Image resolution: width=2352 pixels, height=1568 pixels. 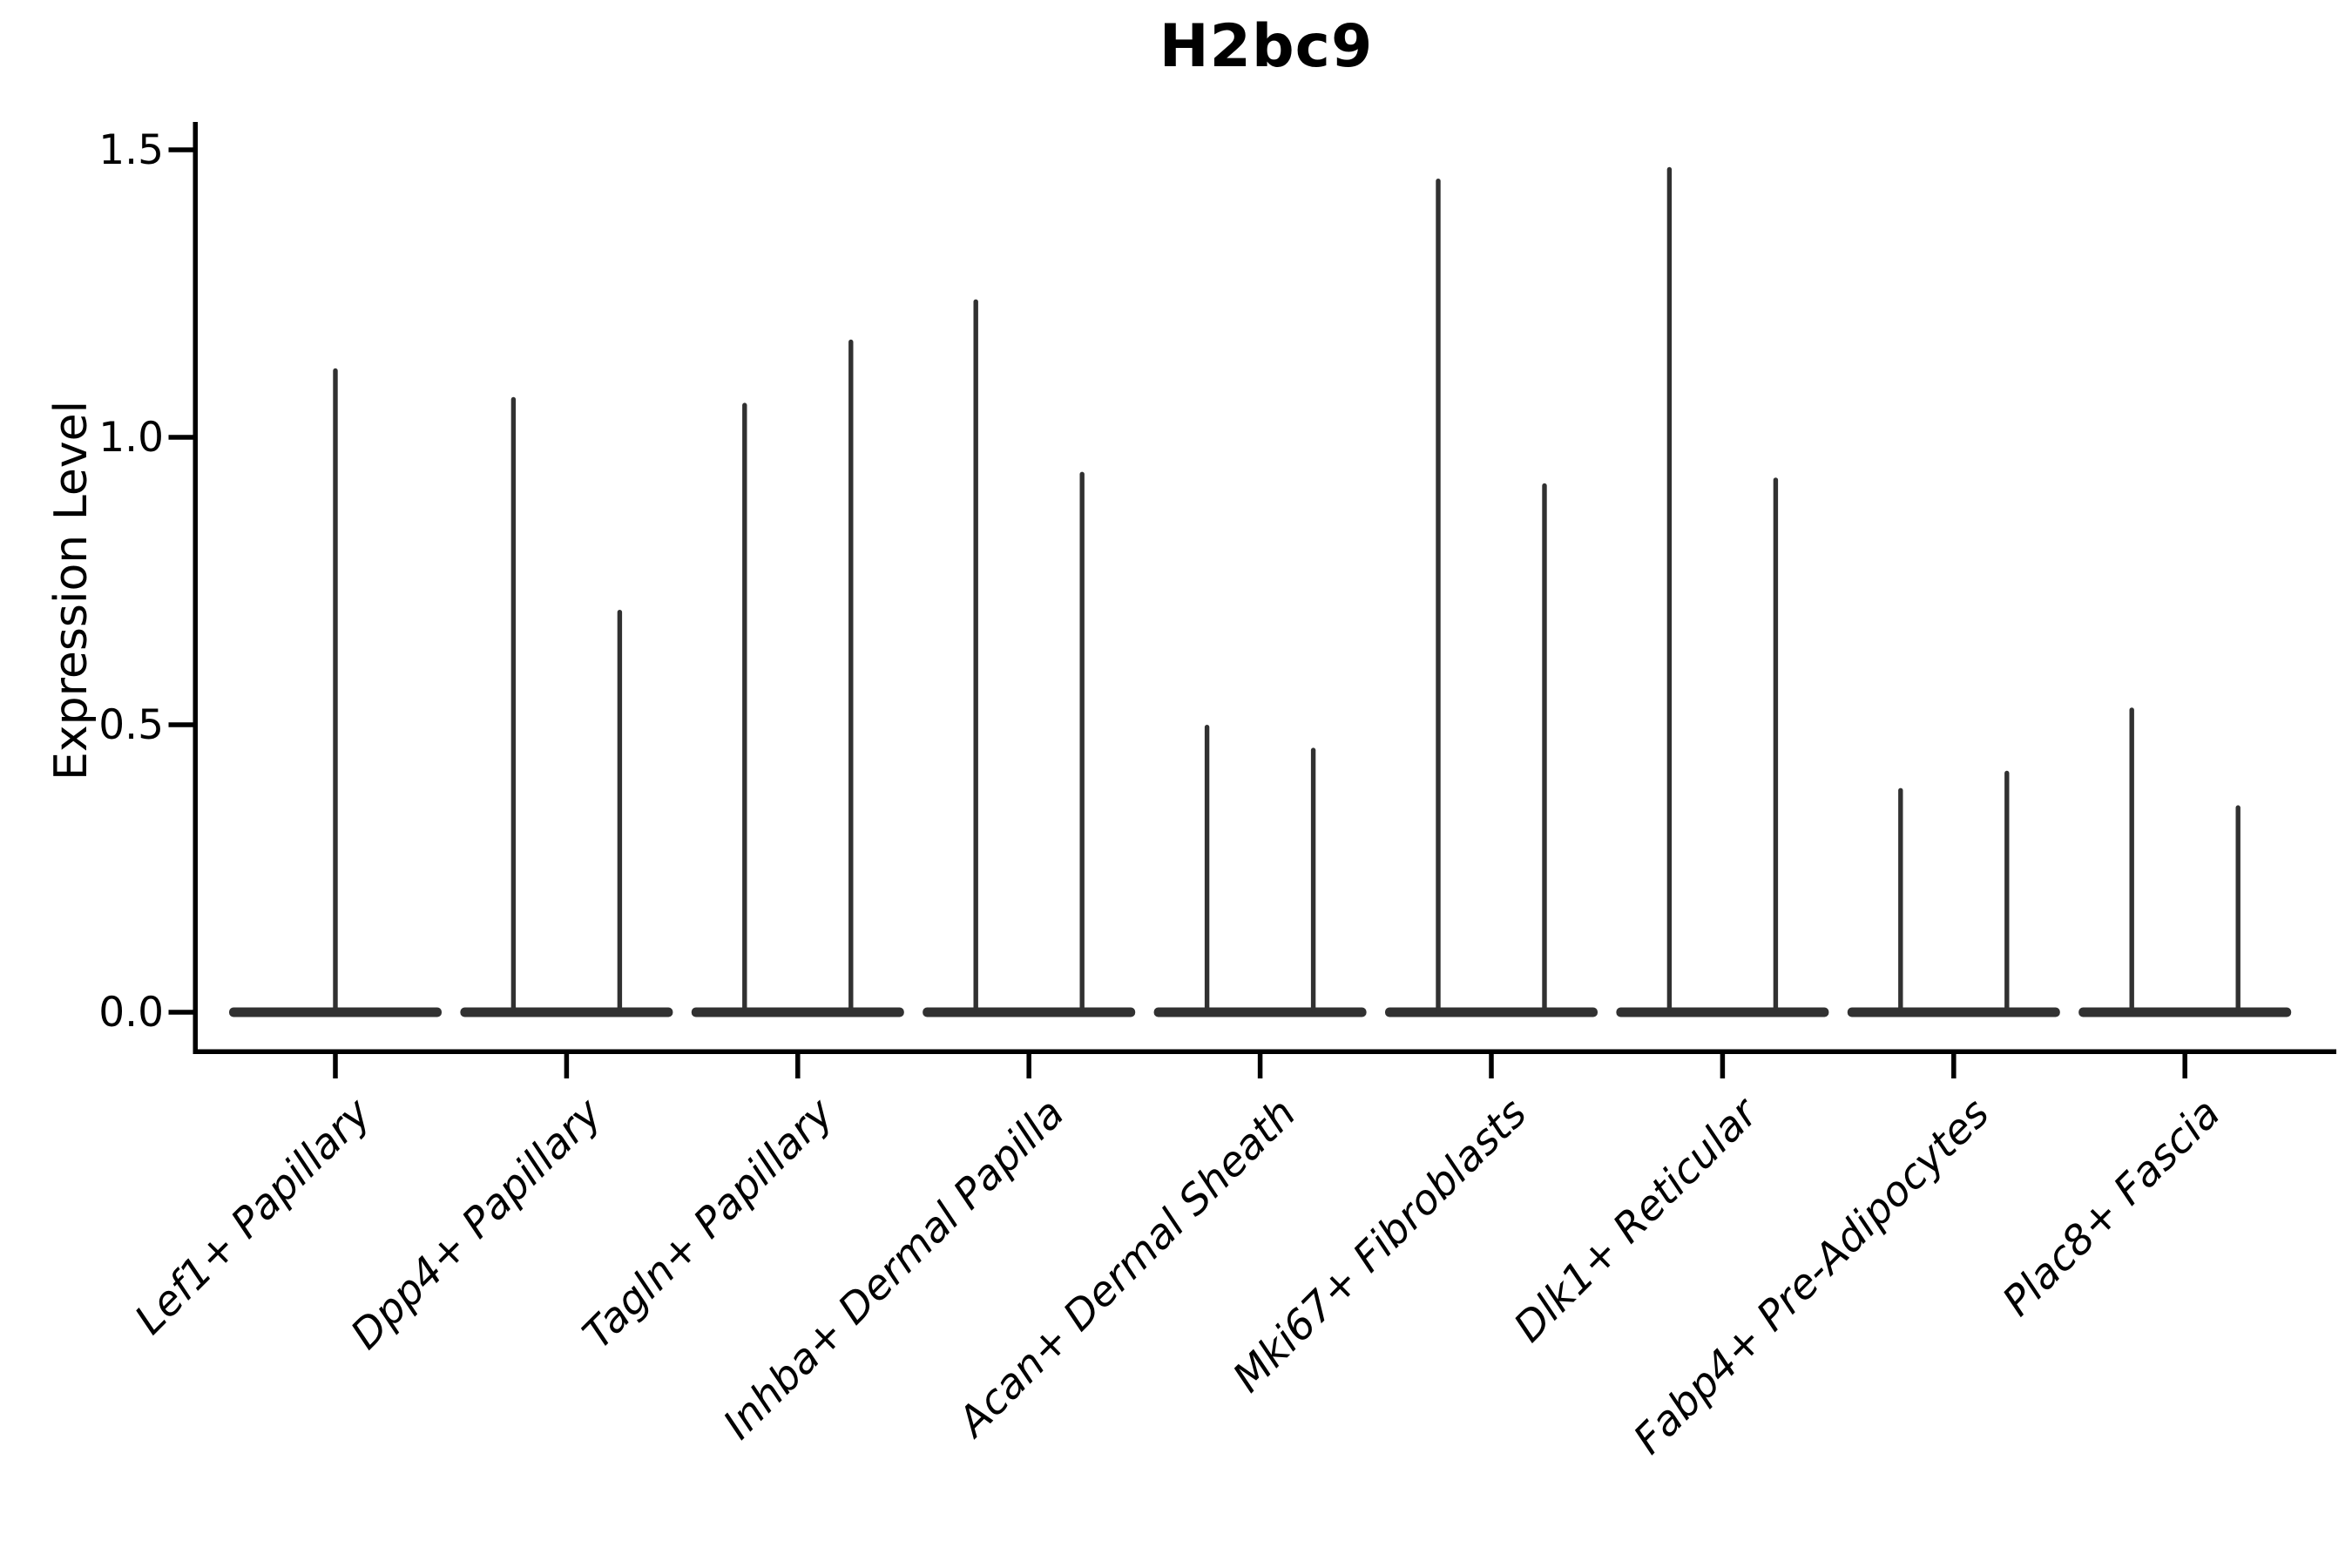 I want to click on y-tick-label: 1.5, so click(x=131, y=150).